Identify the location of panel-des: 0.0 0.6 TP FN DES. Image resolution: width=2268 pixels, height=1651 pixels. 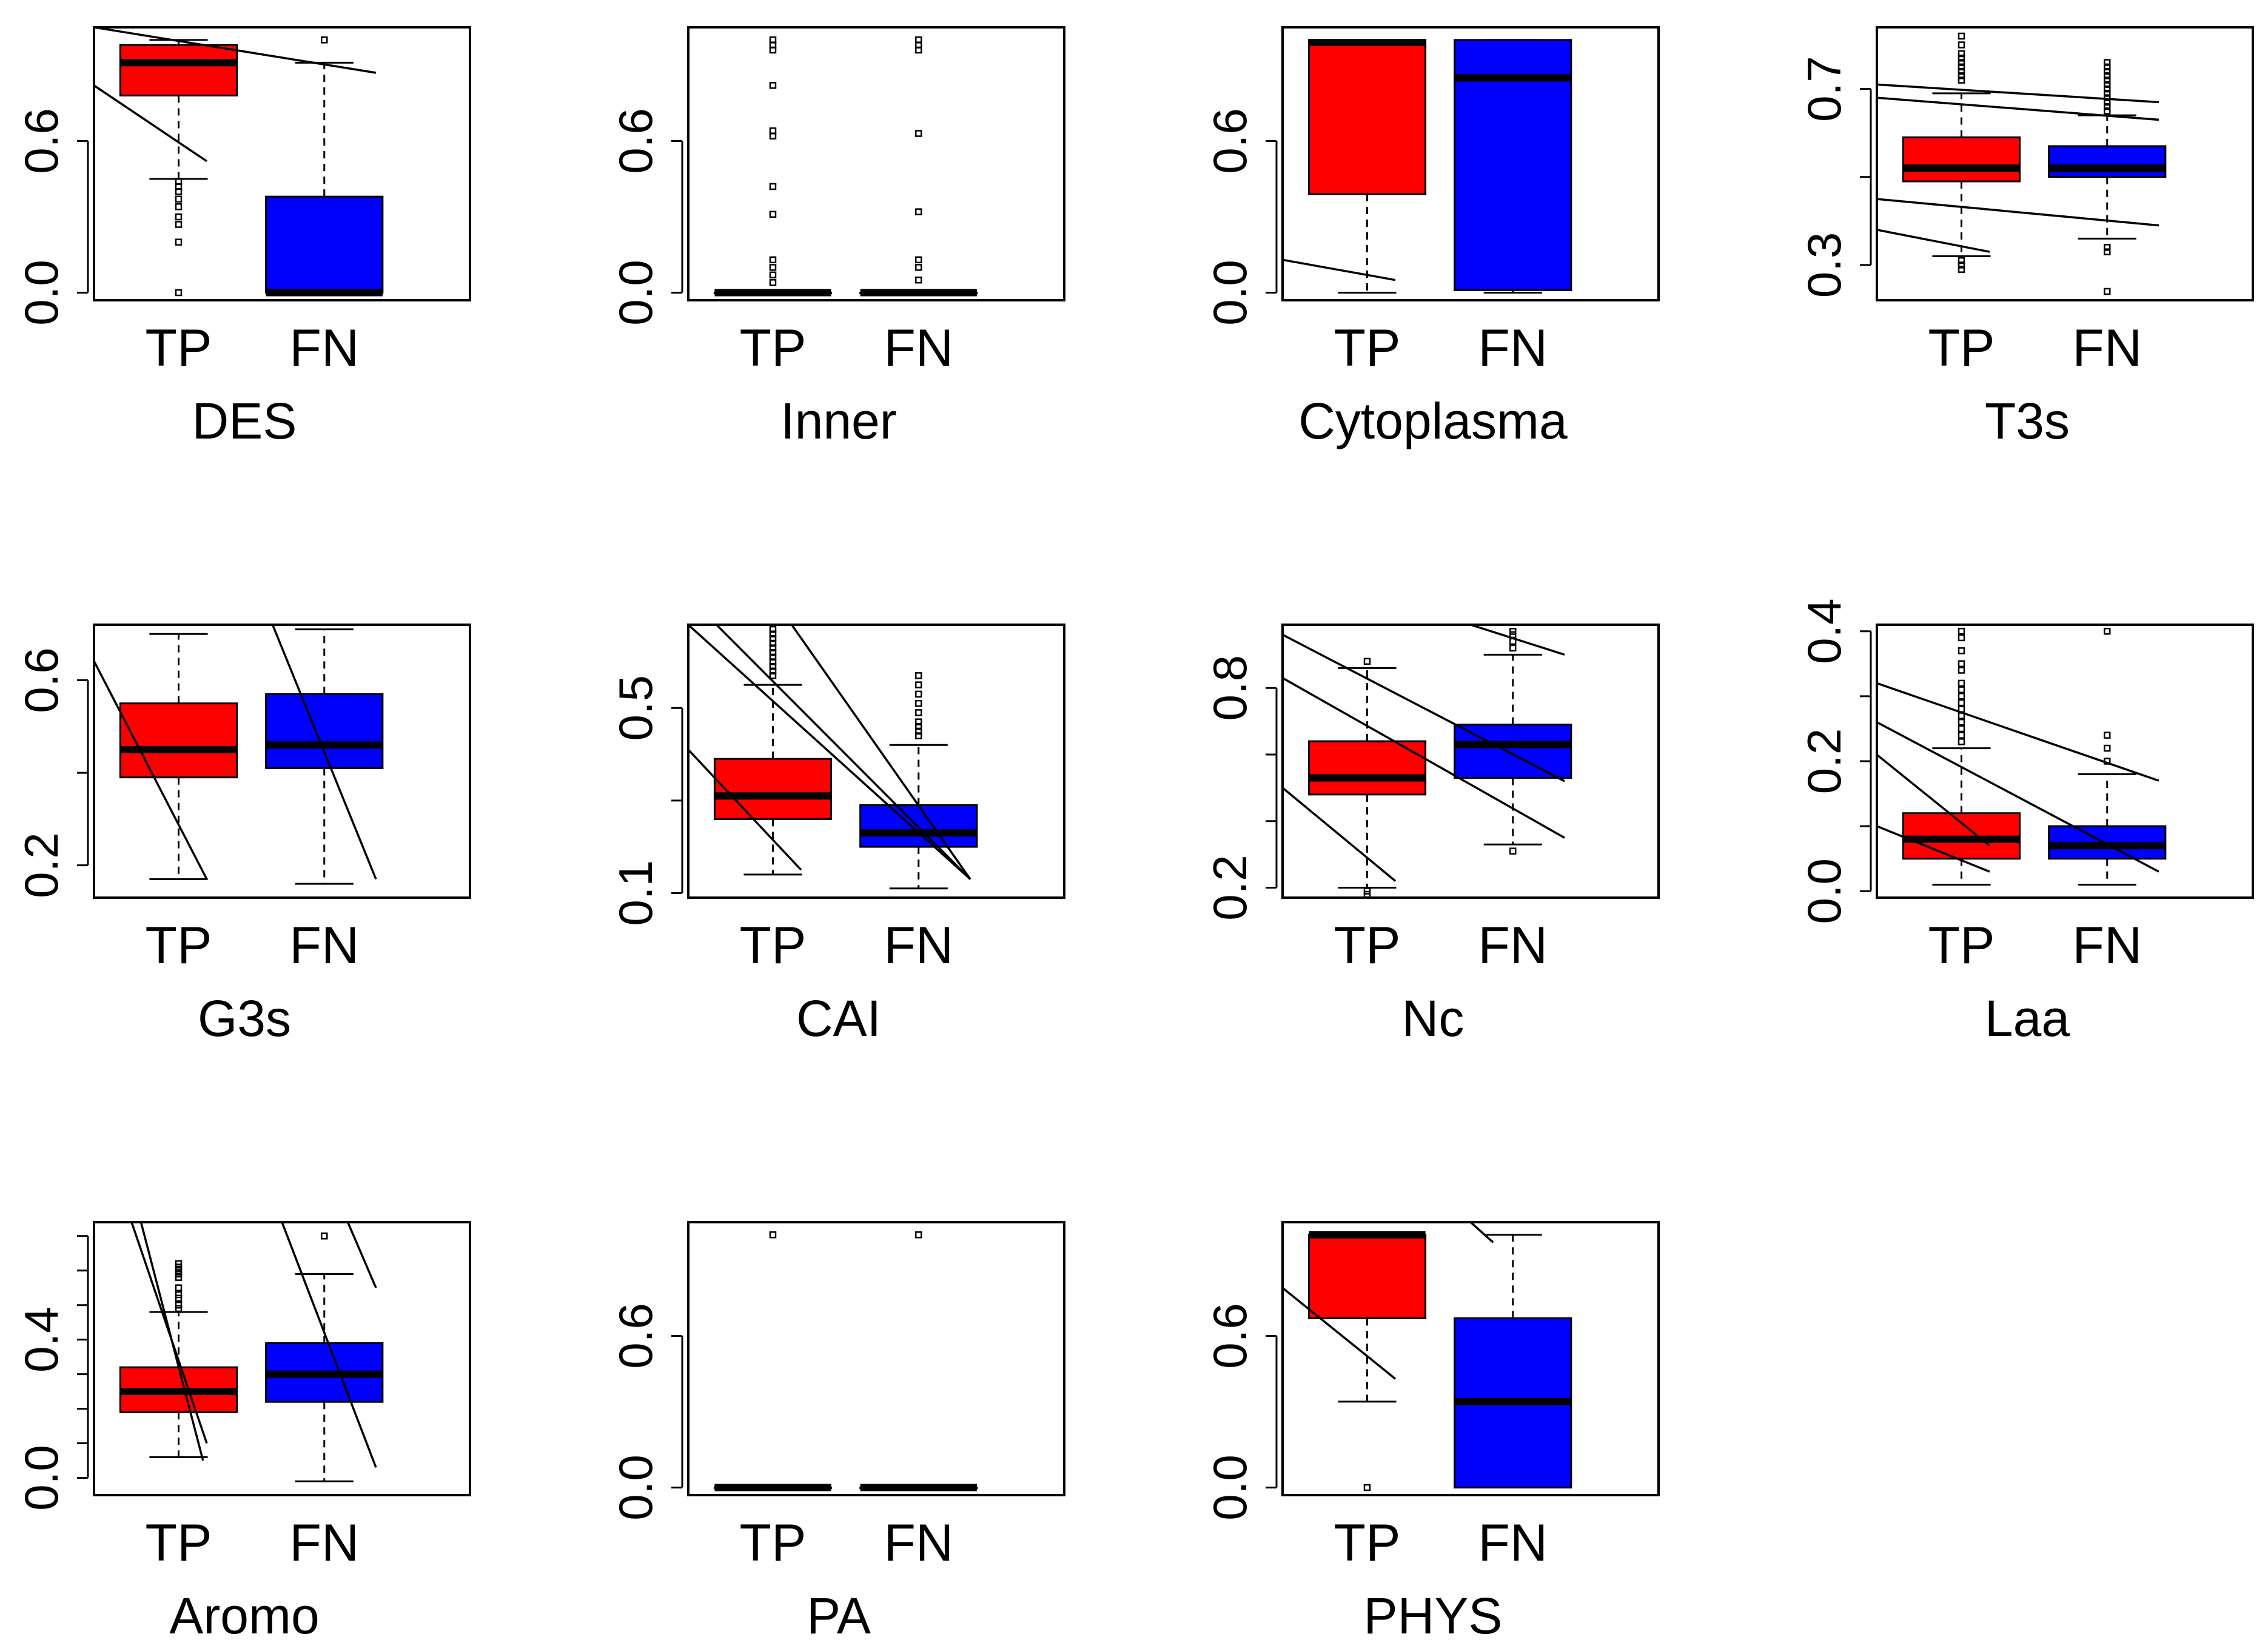
(243, 237).